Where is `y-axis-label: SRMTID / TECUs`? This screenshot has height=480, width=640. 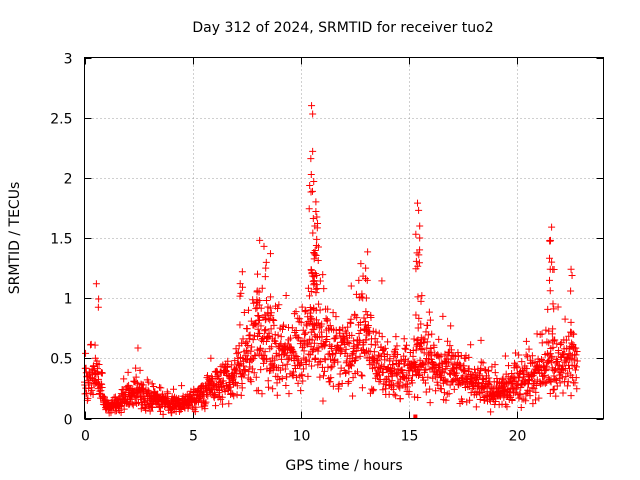 y-axis-label: SRMTID / TECUs is located at coordinates (15, 238).